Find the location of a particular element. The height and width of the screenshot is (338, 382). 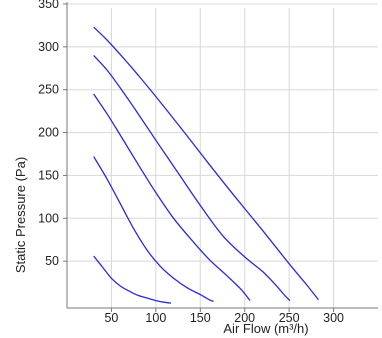

x-tick-label: 50 is located at coordinates (111, 318).